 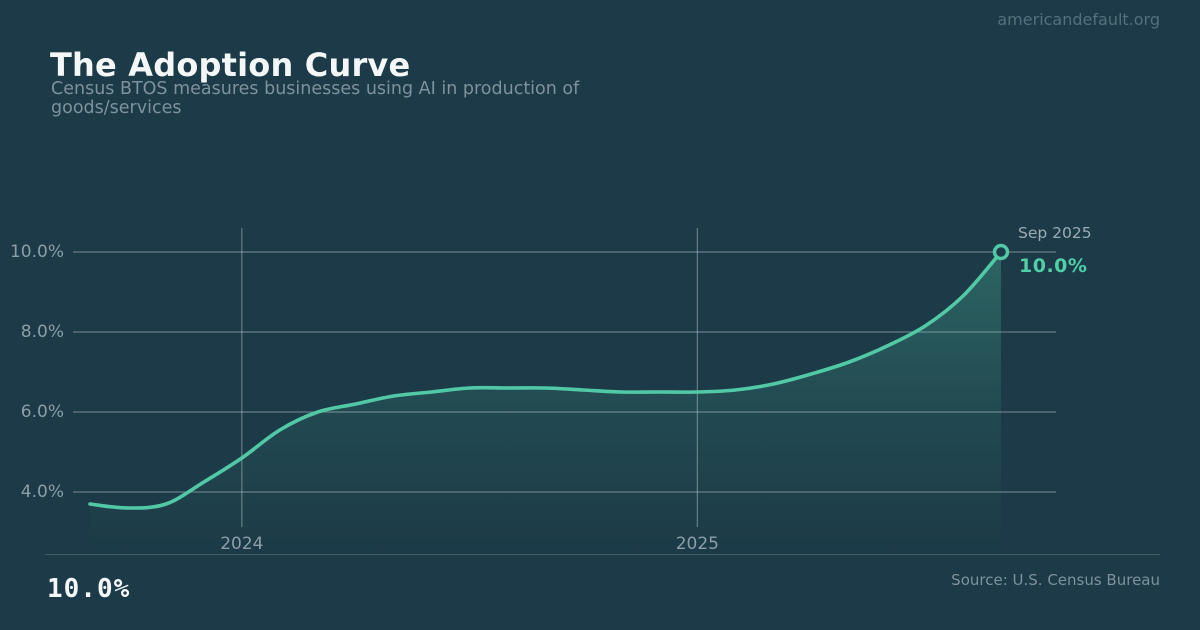 I want to click on latest-value-readout: 10.0%, so click(x=89, y=589).